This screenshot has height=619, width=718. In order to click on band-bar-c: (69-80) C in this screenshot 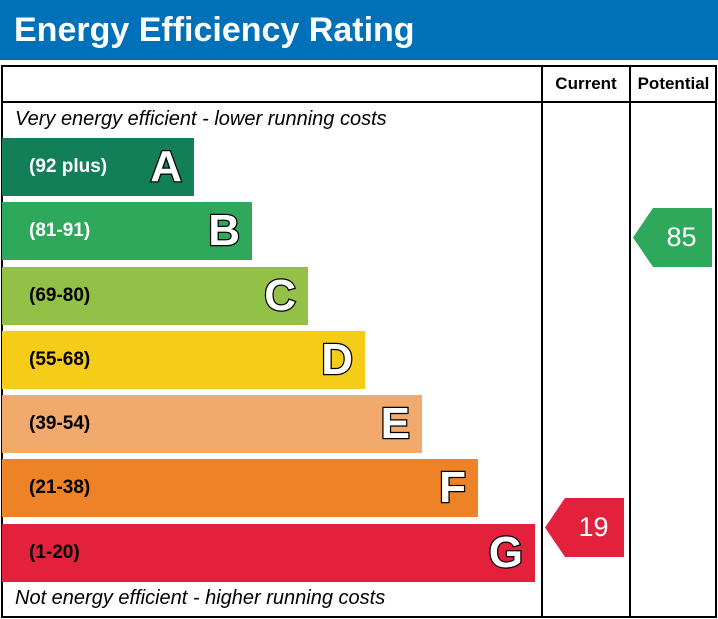, I will do `click(155, 296)`.